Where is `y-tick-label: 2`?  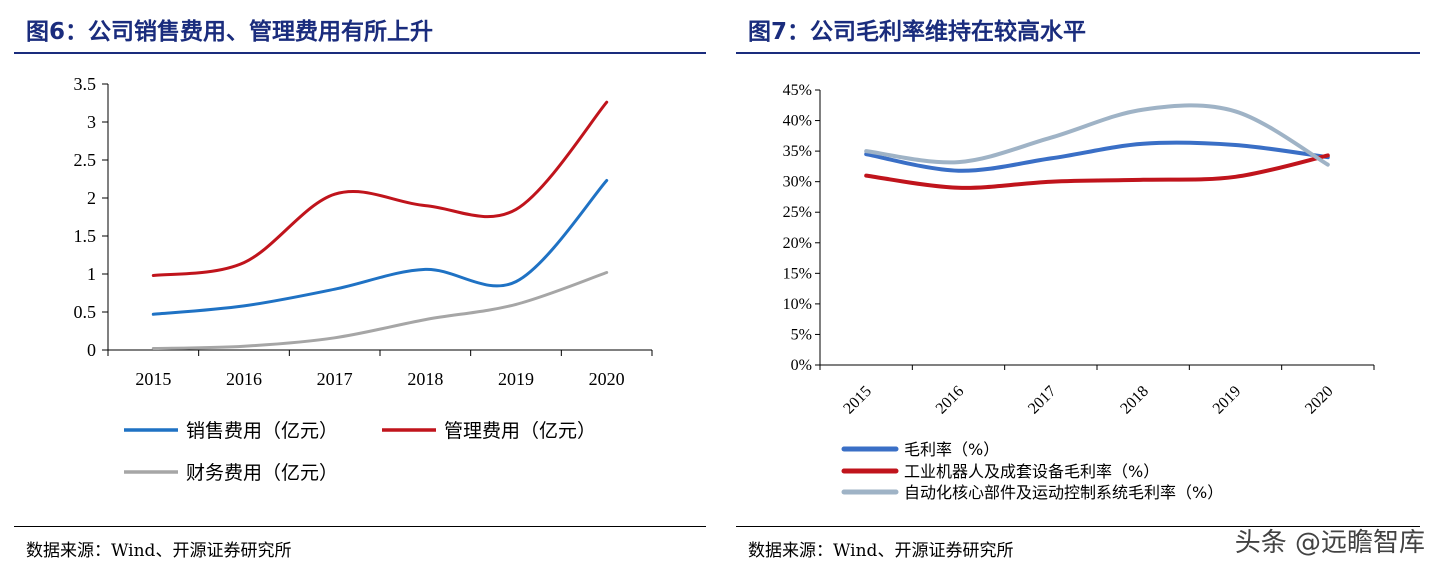
y-tick-label: 2 is located at coordinates (91, 198).